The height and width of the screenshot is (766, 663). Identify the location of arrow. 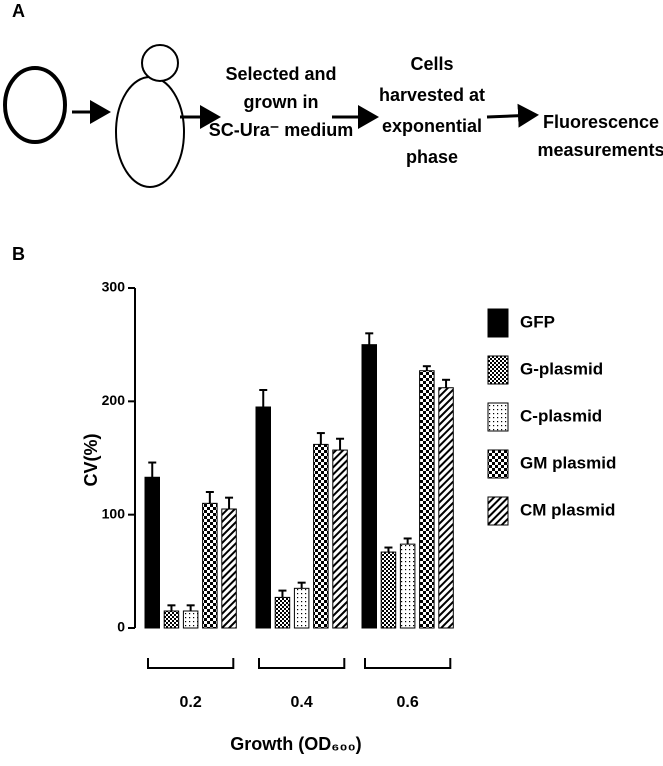
(512, 115).